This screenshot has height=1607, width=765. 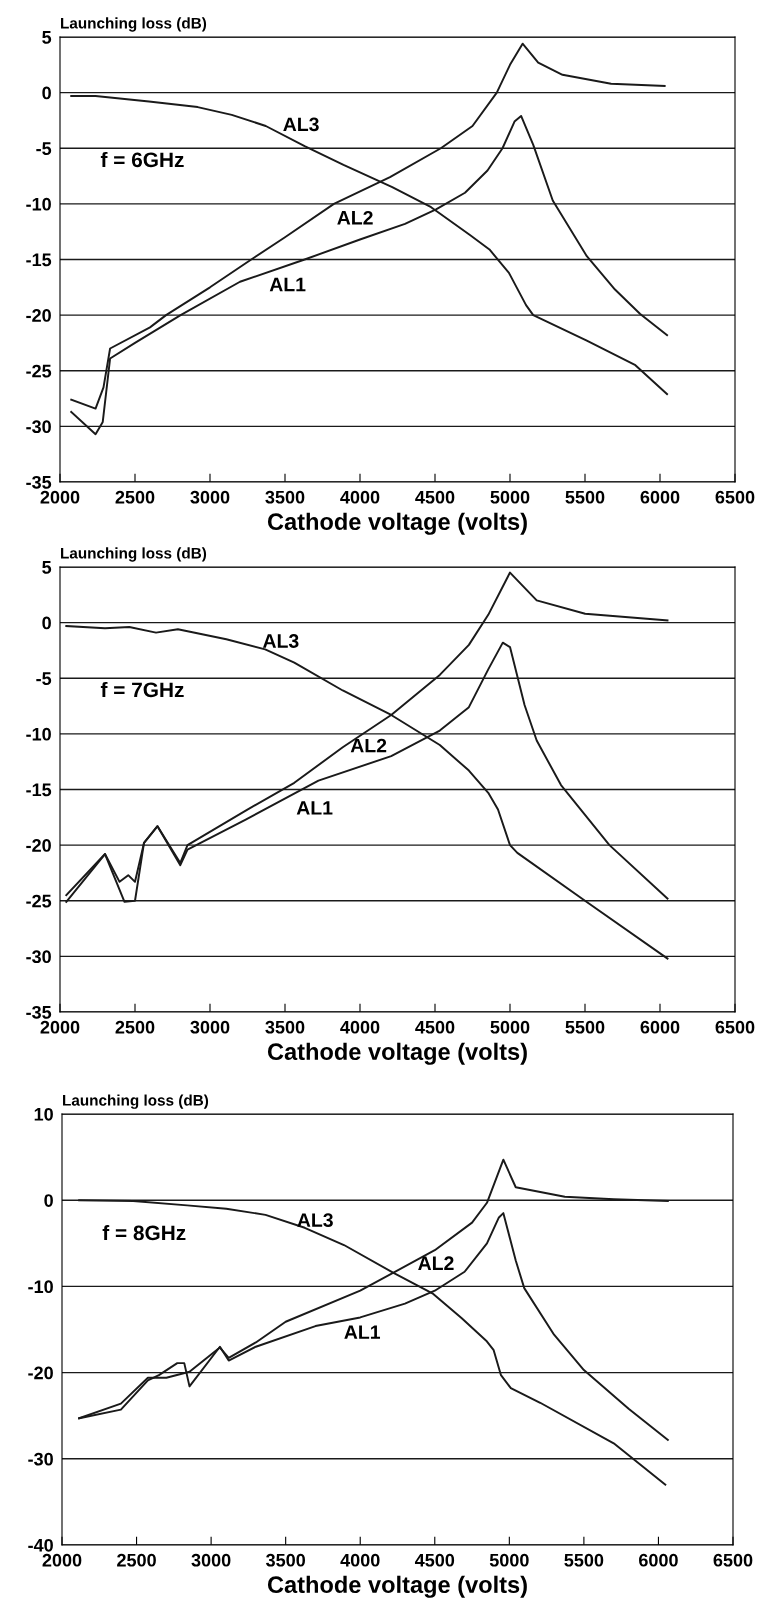 What do you see at coordinates (43, 1114) in the screenshot?
I see `y-tick-label: 10` at bounding box center [43, 1114].